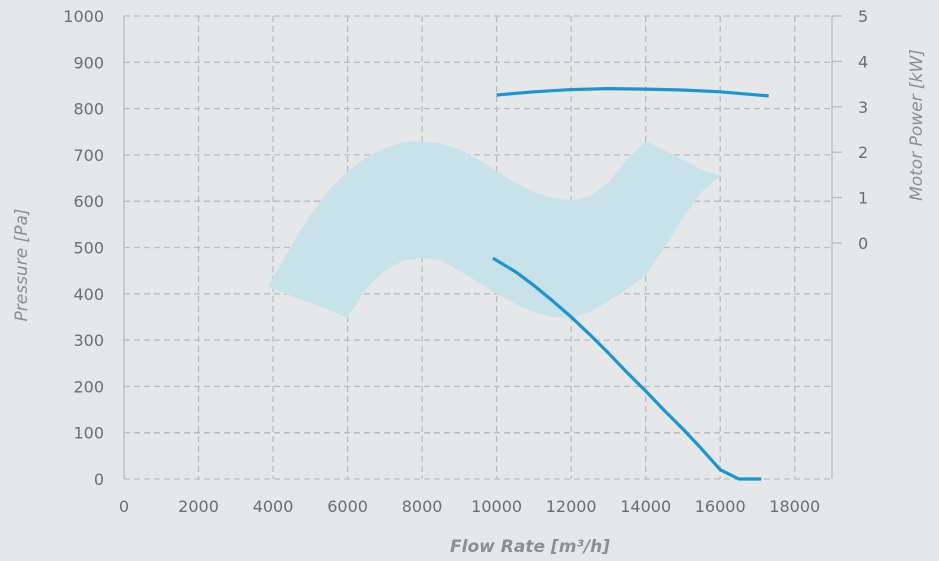  What do you see at coordinates (863, 61) in the screenshot?
I see `y2-tick-label: 4` at bounding box center [863, 61].